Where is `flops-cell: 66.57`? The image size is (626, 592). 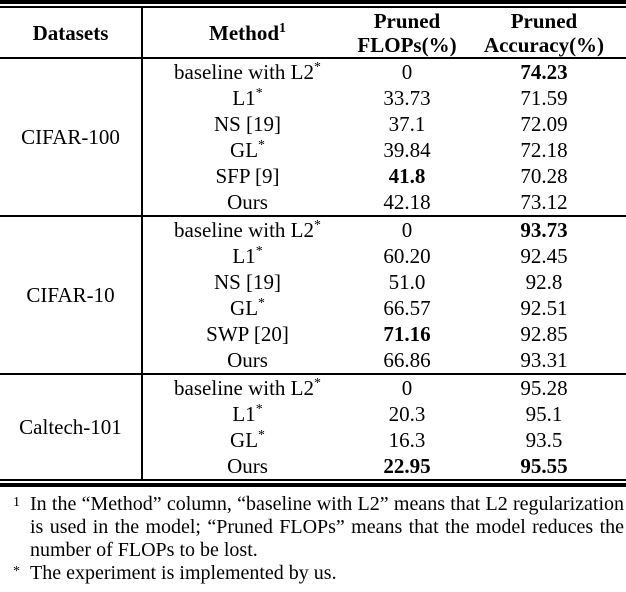
flops-cell: 66.57 is located at coordinates (407, 308).